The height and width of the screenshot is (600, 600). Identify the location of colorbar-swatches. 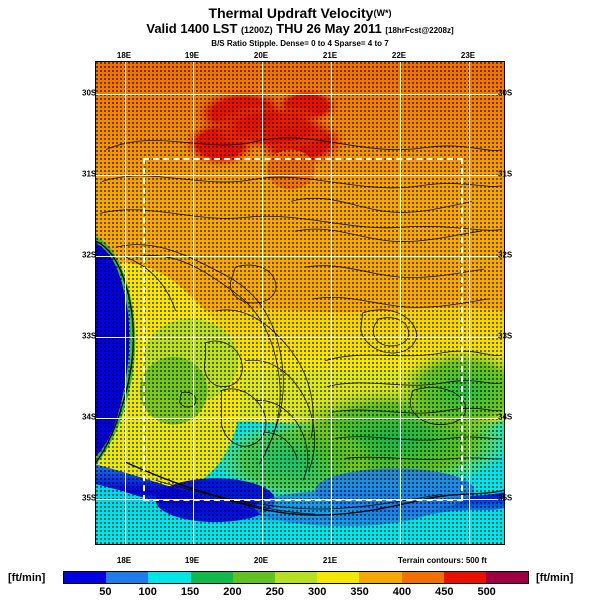
(296, 577).